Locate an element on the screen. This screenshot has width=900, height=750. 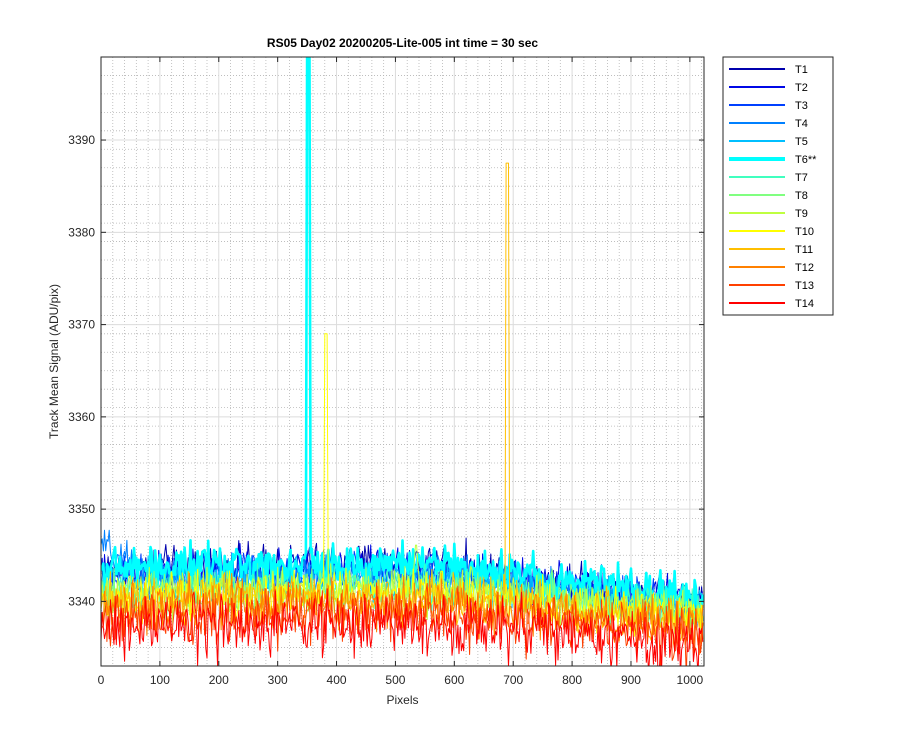
legend-box is located at coordinates (778, 186).